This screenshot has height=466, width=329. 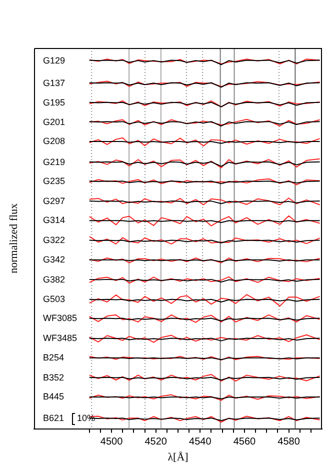 What do you see at coordinates (54, 259) in the screenshot?
I see `text: G342` at bounding box center [54, 259].